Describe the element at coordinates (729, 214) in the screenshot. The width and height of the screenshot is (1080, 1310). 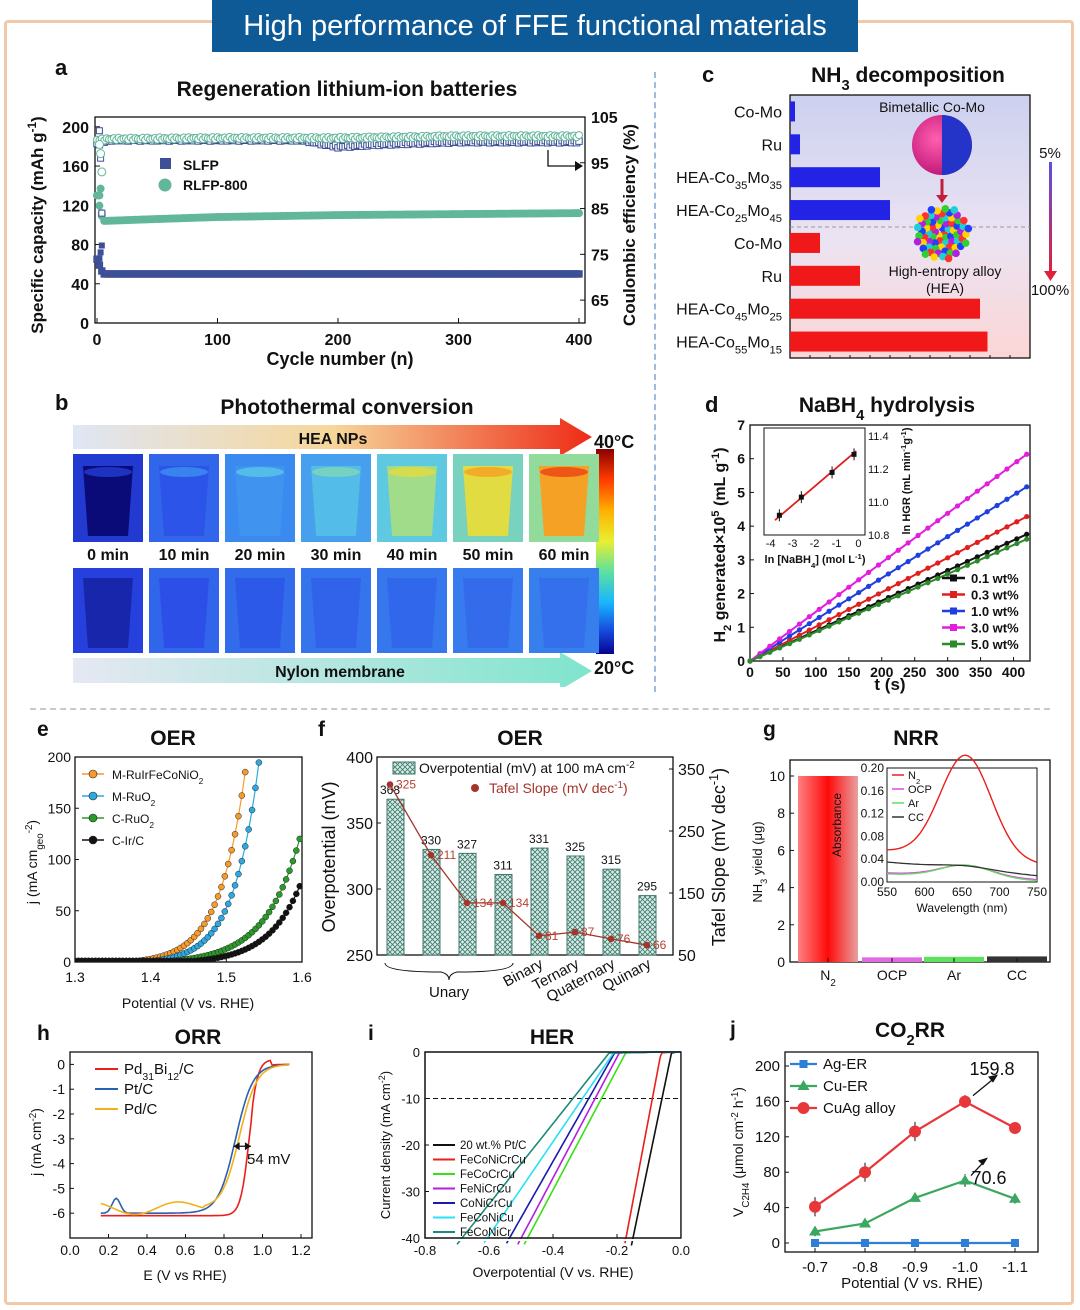
I see `bar-label: HEA-Co25Mo45` at that location.